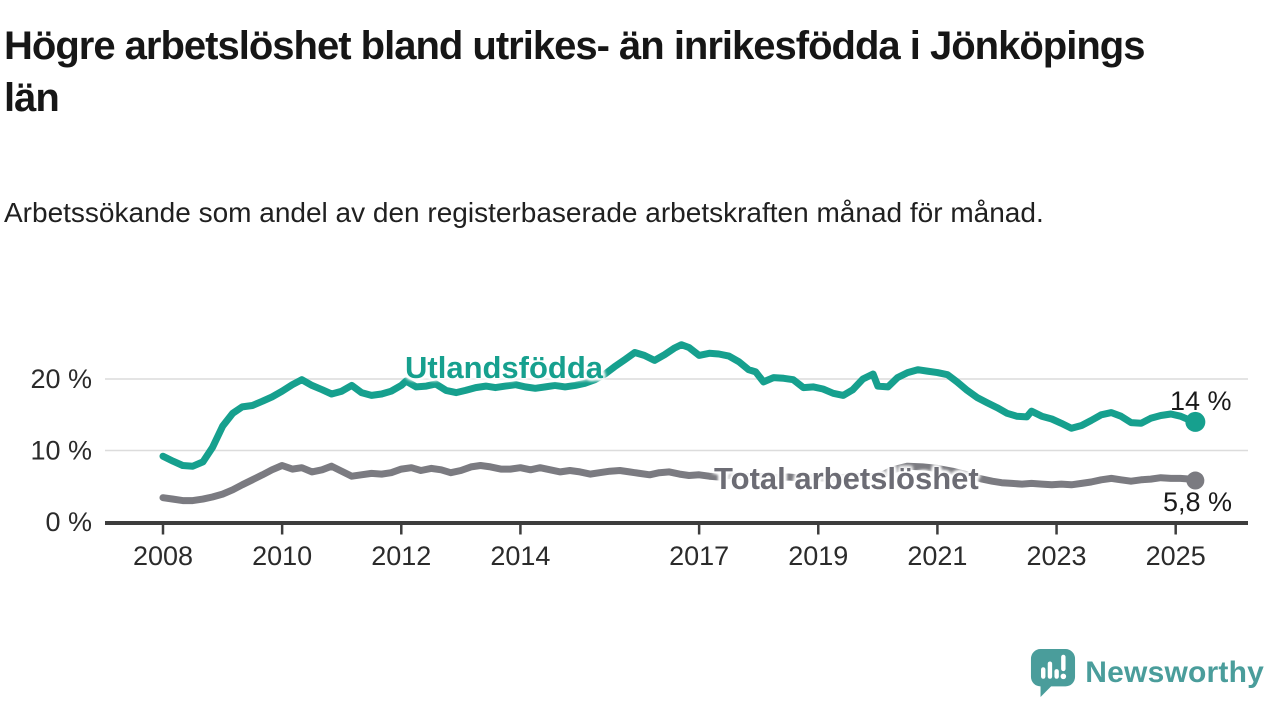  Describe the element at coordinates (1057, 556) in the screenshot. I see `x-tick-label-2023: 2023` at that location.